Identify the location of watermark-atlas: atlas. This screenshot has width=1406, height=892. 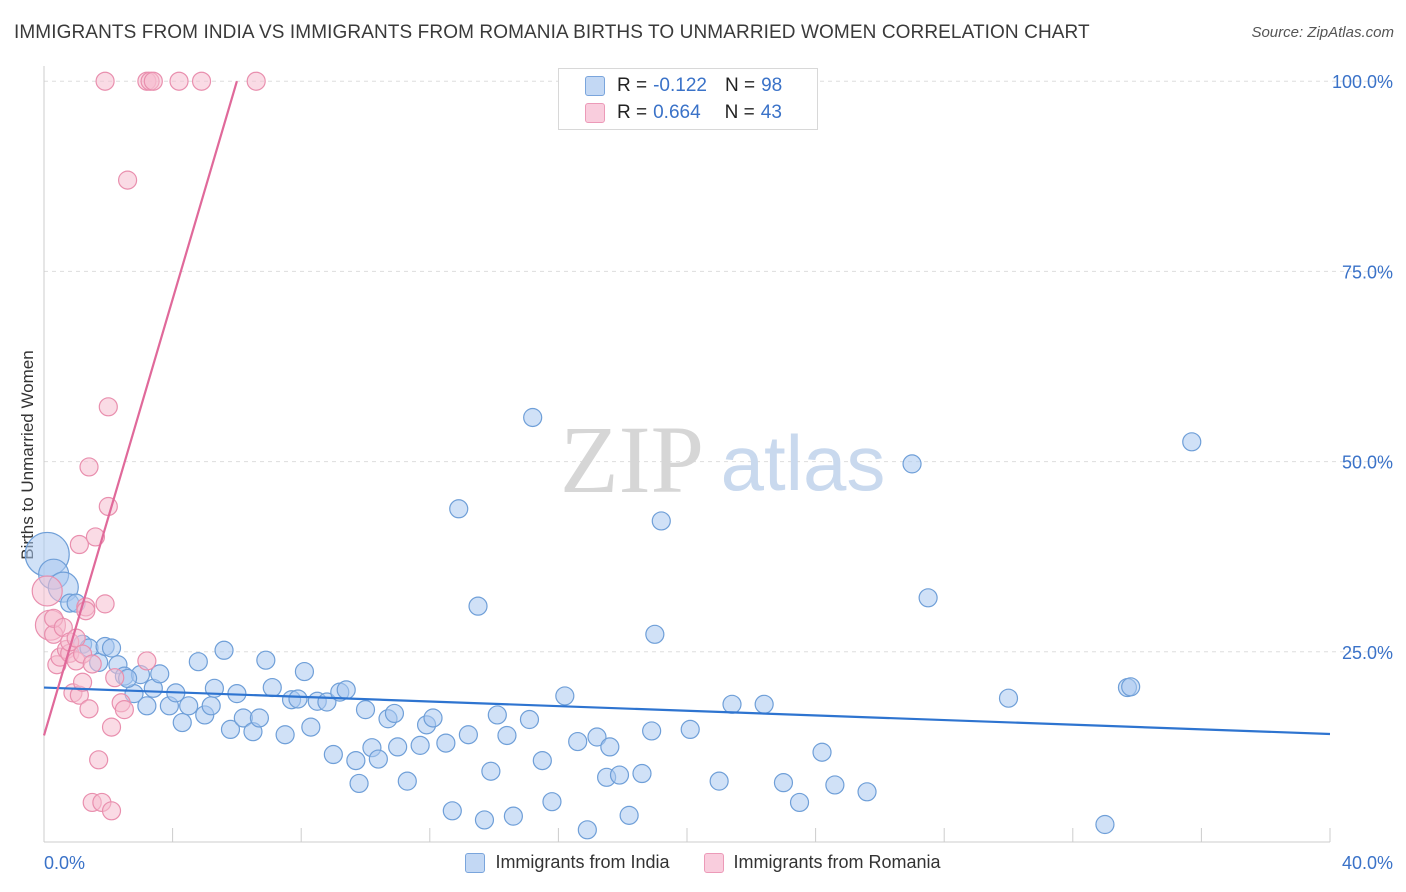
(803, 463).